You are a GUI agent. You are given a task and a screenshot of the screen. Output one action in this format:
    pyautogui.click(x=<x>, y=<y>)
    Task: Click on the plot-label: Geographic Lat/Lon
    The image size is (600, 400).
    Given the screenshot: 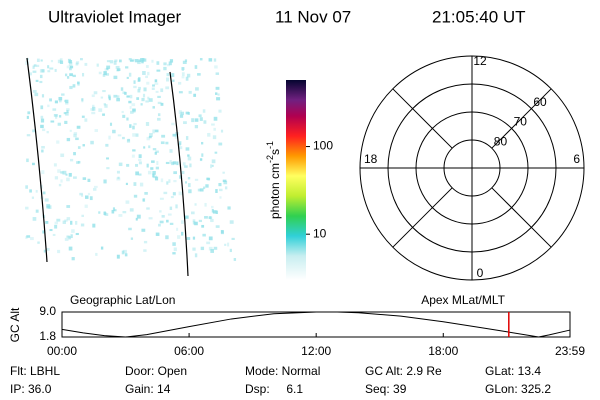 What is the action you would take?
    pyautogui.click(x=122, y=300)
    